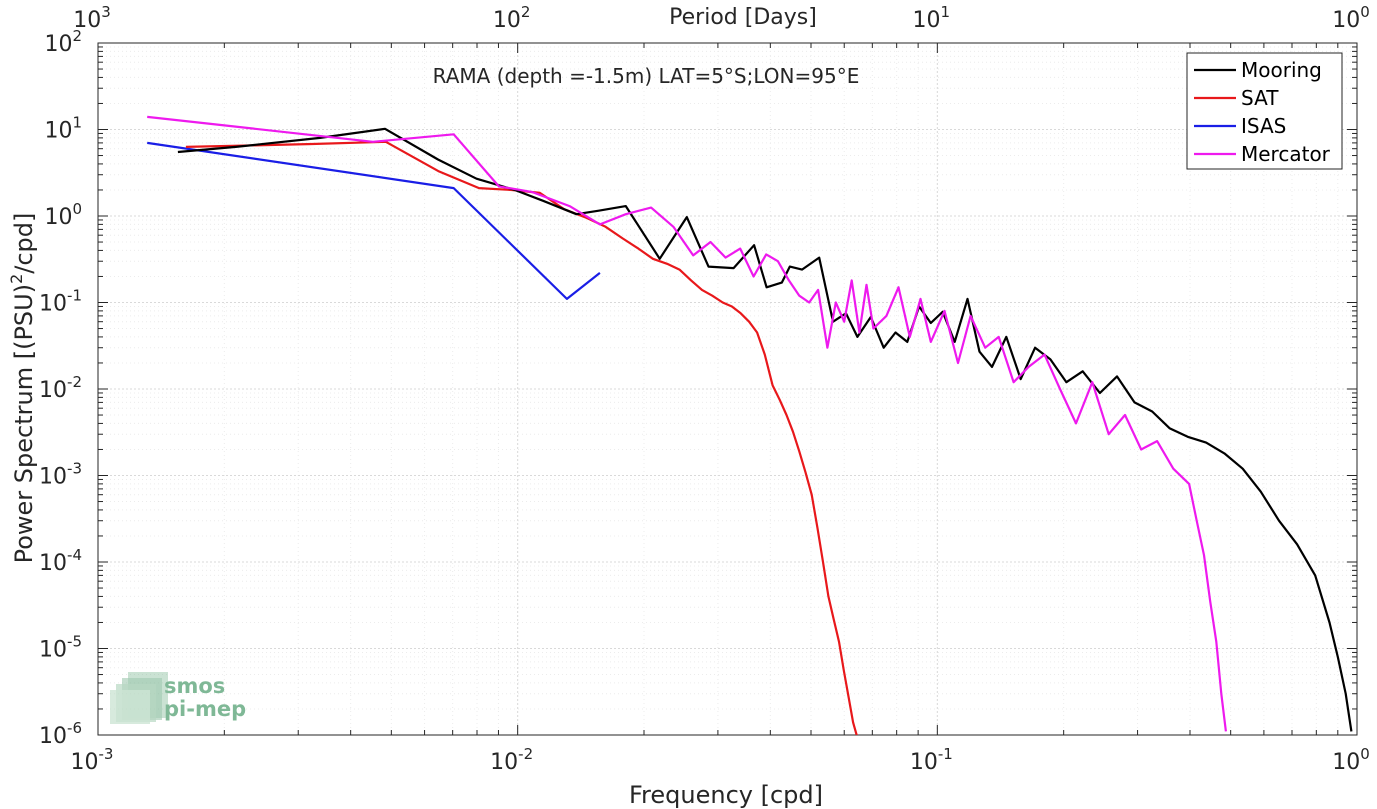 Image resolution: width=1377 pixels, height=809 pixels. I want to click on top-x-tick-label-exponent: 3, so click(106, 12).